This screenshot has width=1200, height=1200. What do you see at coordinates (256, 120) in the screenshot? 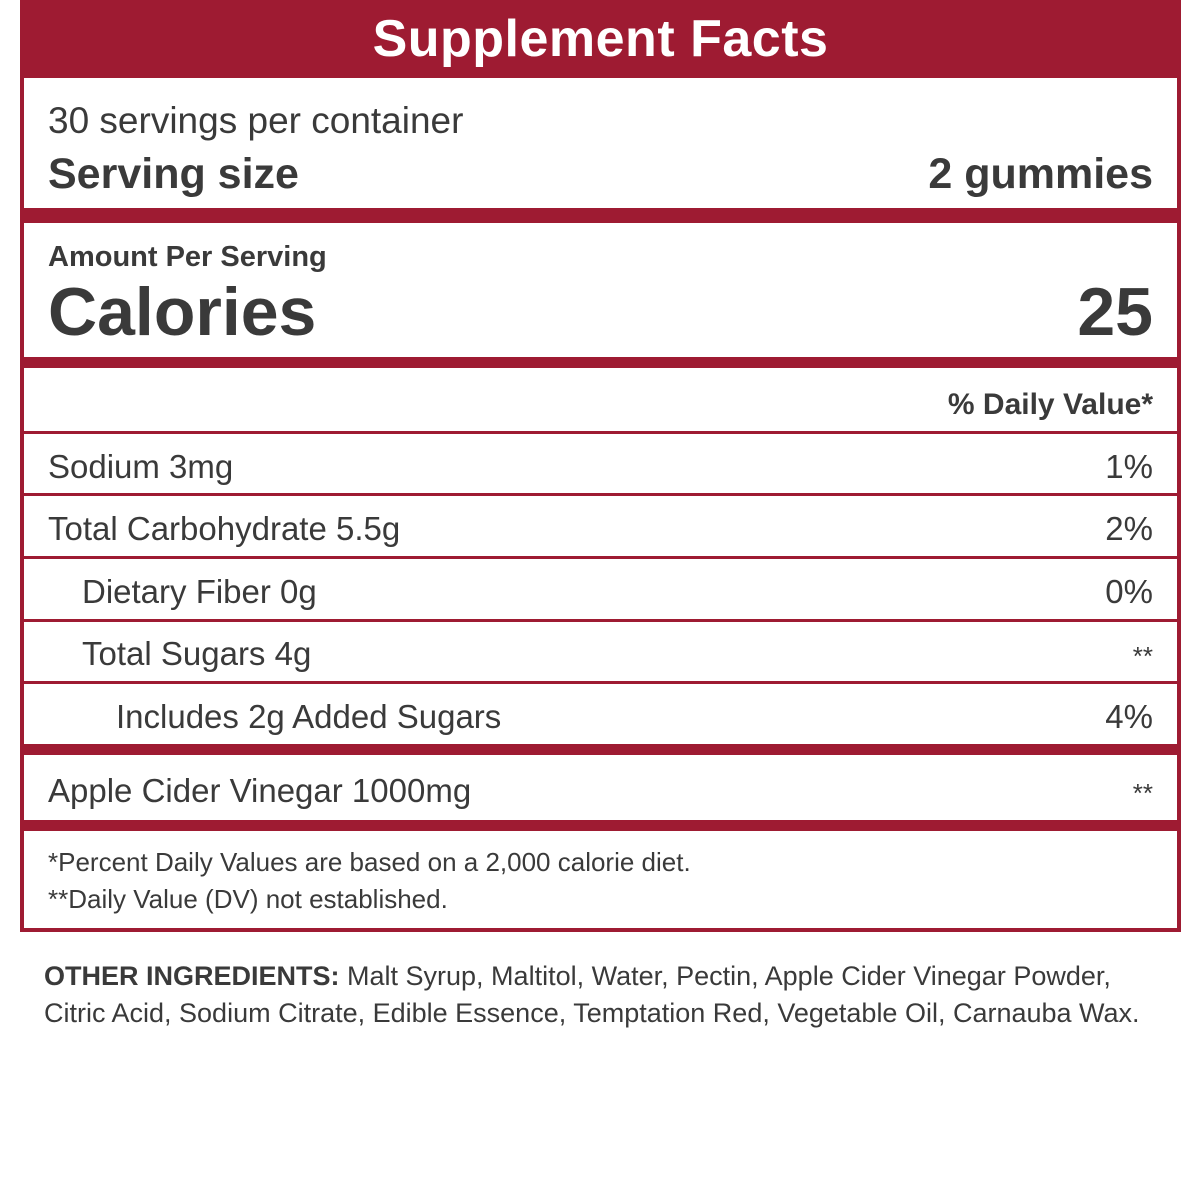
I see `servings-text: 30 servings per container` at bounding box center [256, 120].